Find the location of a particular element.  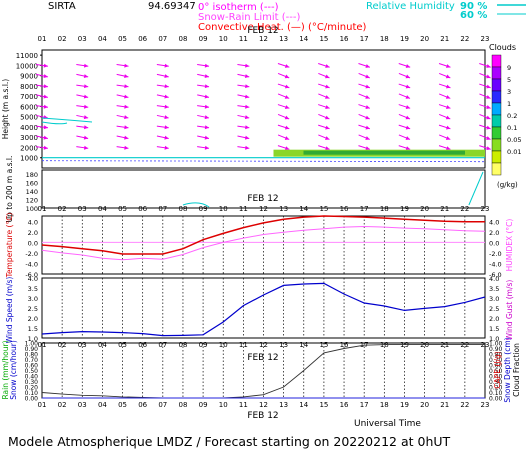

fraction-tick-label: 0.00 is located at coordinates (496, 399).